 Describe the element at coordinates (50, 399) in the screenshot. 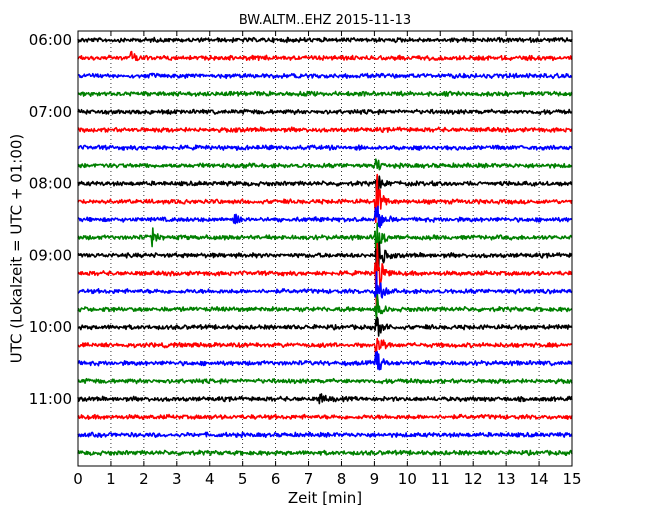

I see `y-tick-label: 11:00` at that location.